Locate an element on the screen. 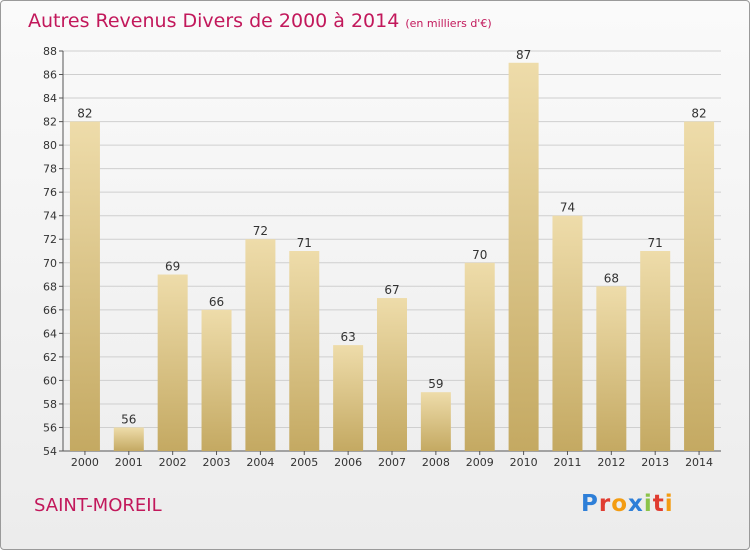 This screenshot has height=550, width=750. x-tick-label: 2001 is located at coordinates (129, 462).